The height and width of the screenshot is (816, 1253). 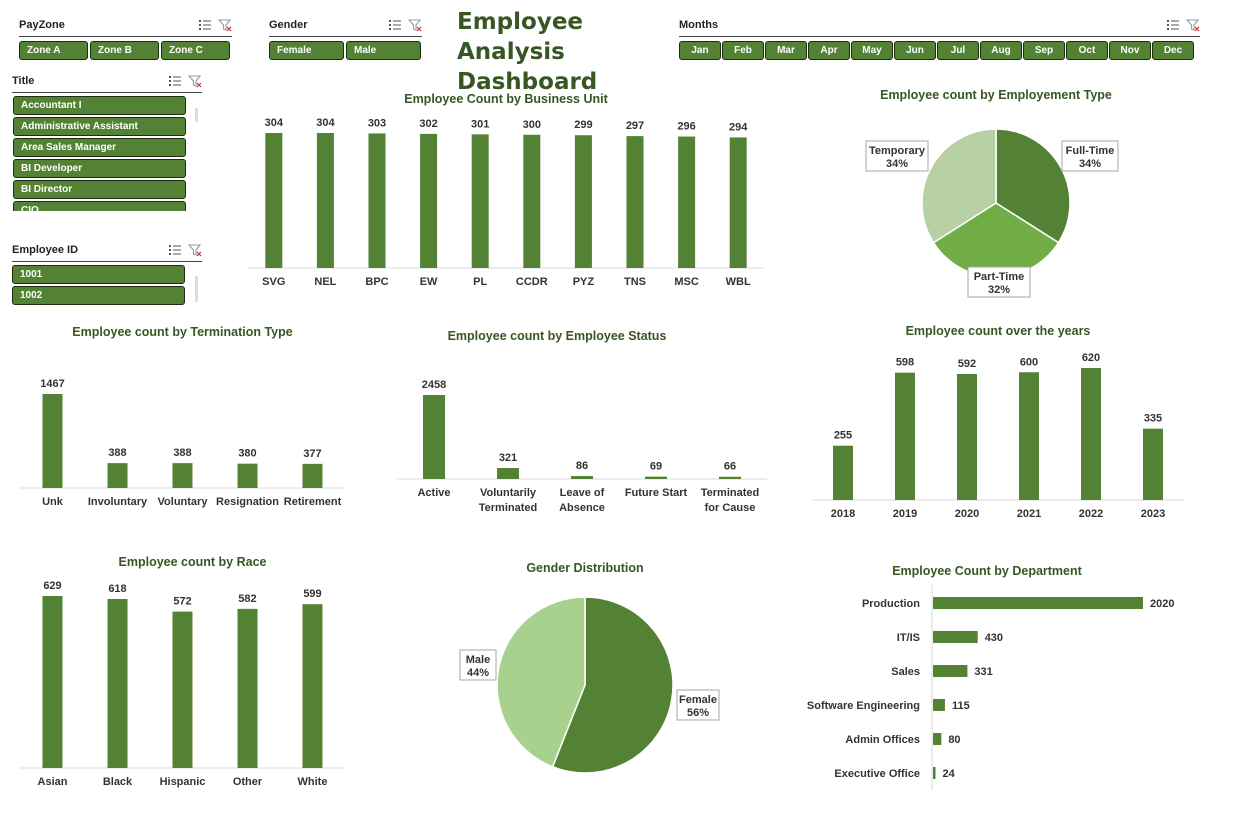 I want to click on employee-id-slicer-scrollbar, so click(x=196, y=289).